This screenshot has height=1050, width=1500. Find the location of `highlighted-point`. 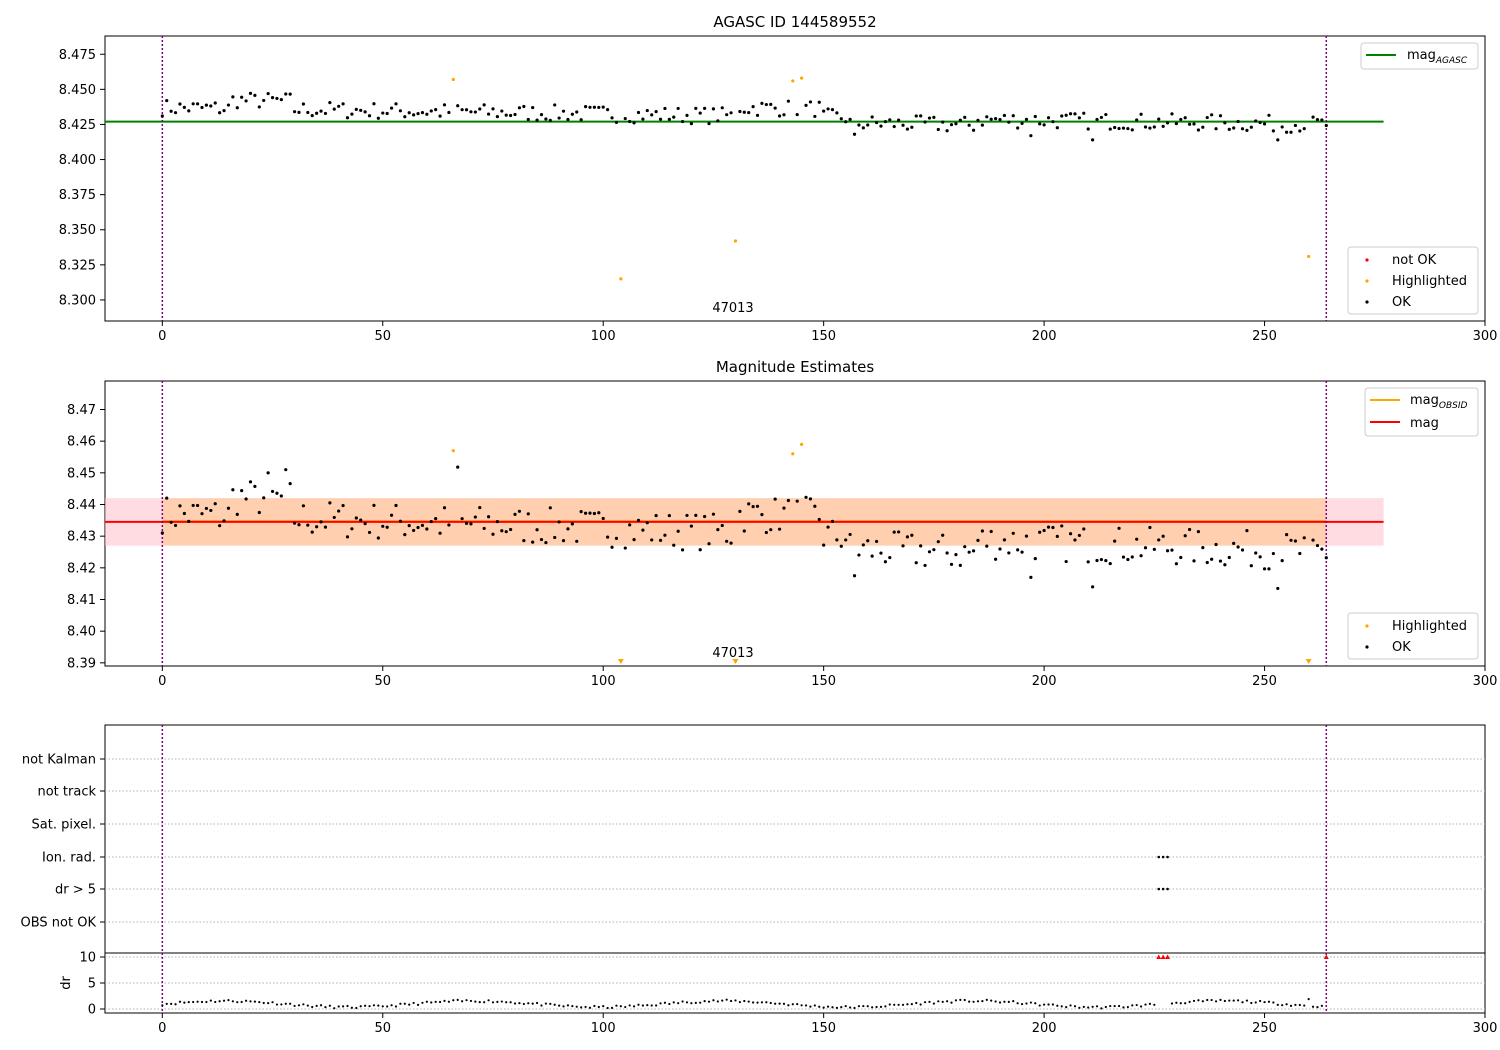

highlighted-point is located at coordinates (1309, 256).